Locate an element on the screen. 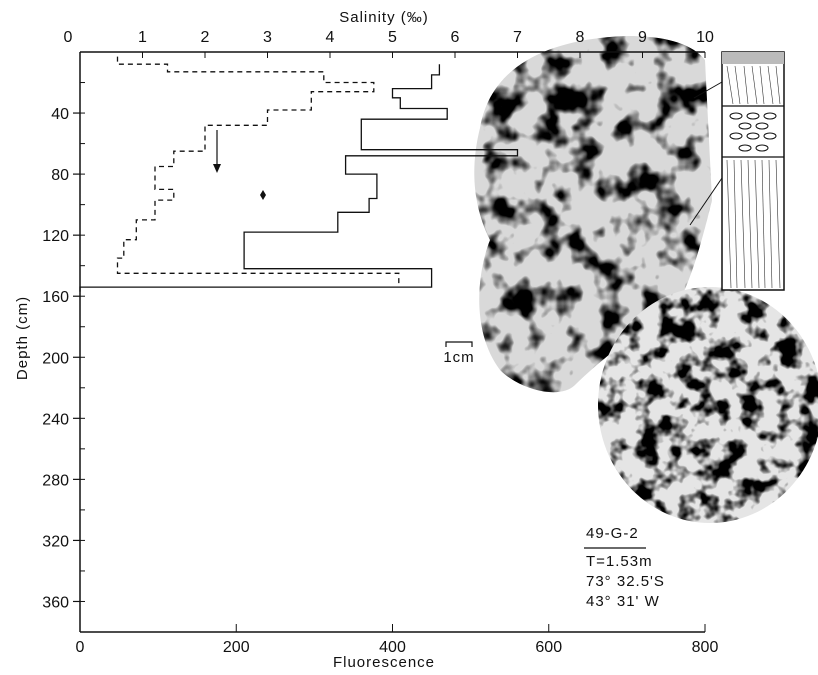  fluorescence-tick-label: 0 is located at coordinates (80, 647).